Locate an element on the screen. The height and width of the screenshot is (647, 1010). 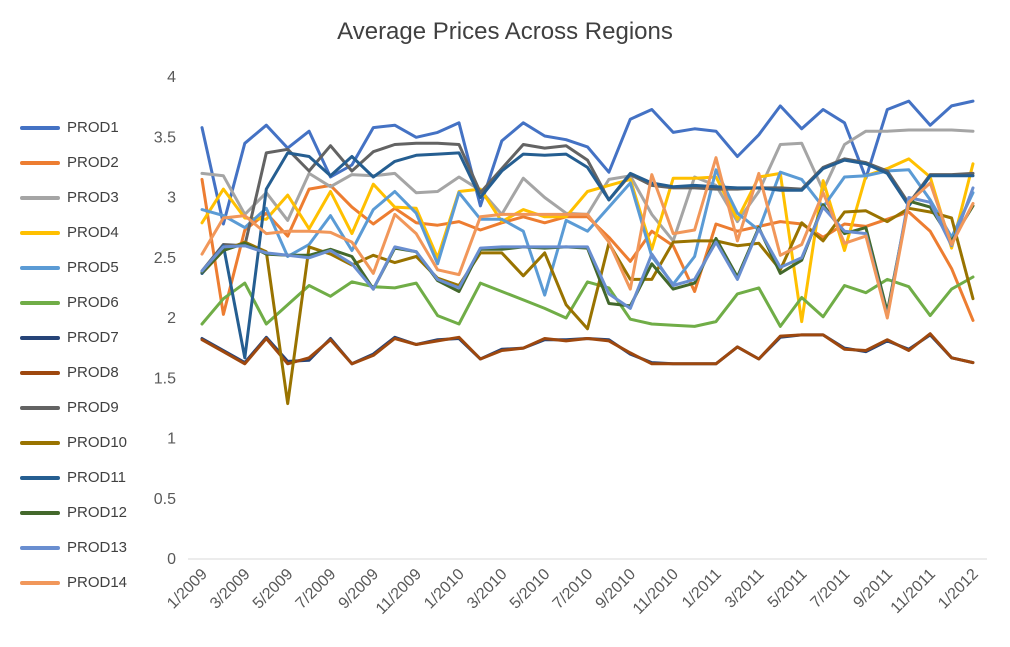
series-line-prod6 is located at coordinates (587, 301).